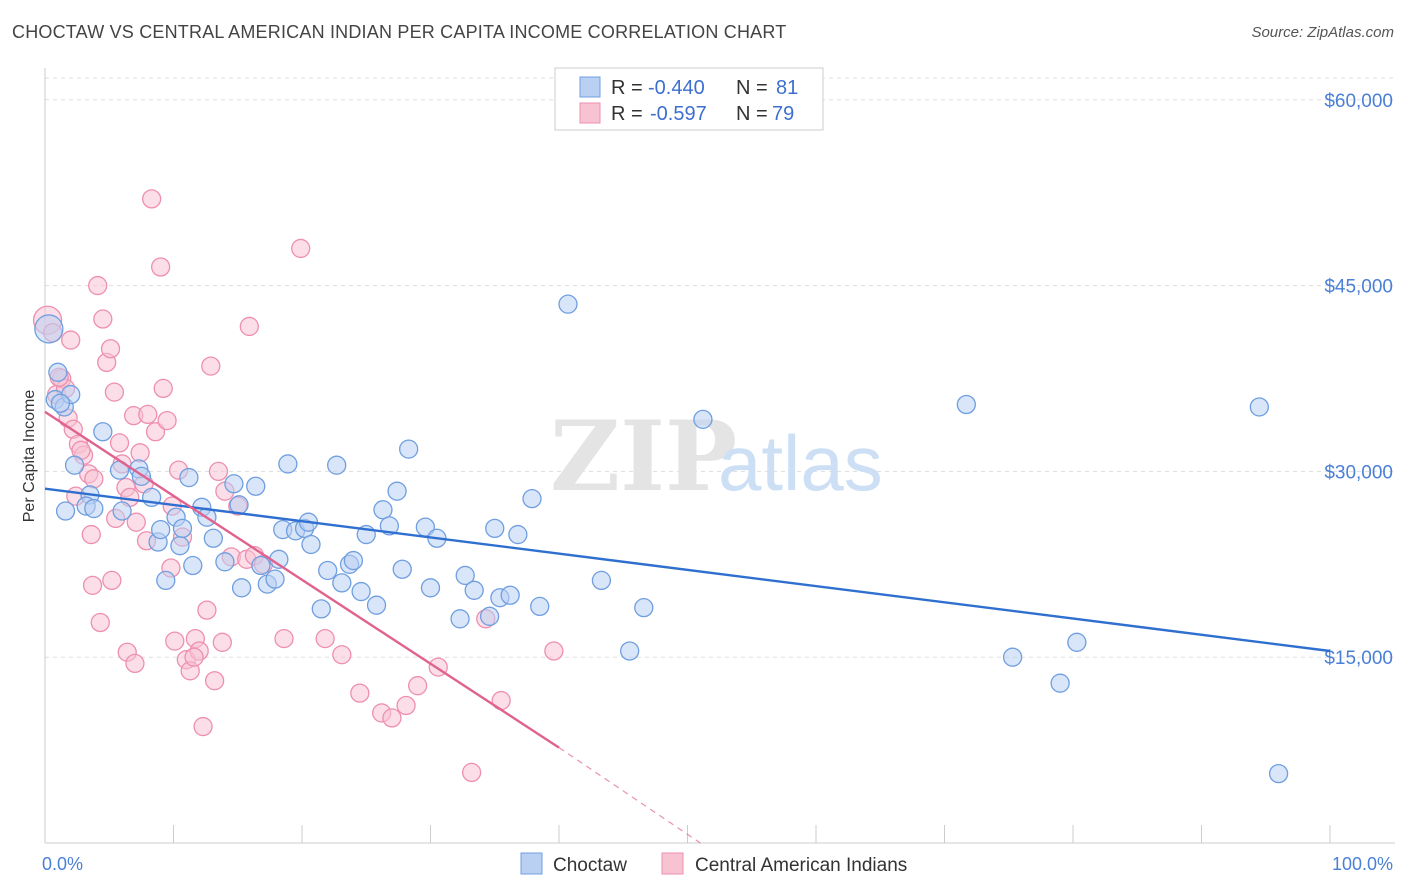 The height and width of the screenshot is (892, 1406). What do you see at coordinates (752, 88) in the screenshot?
I see `legend-n-label-0: N =` at bounding box center [752, 88].